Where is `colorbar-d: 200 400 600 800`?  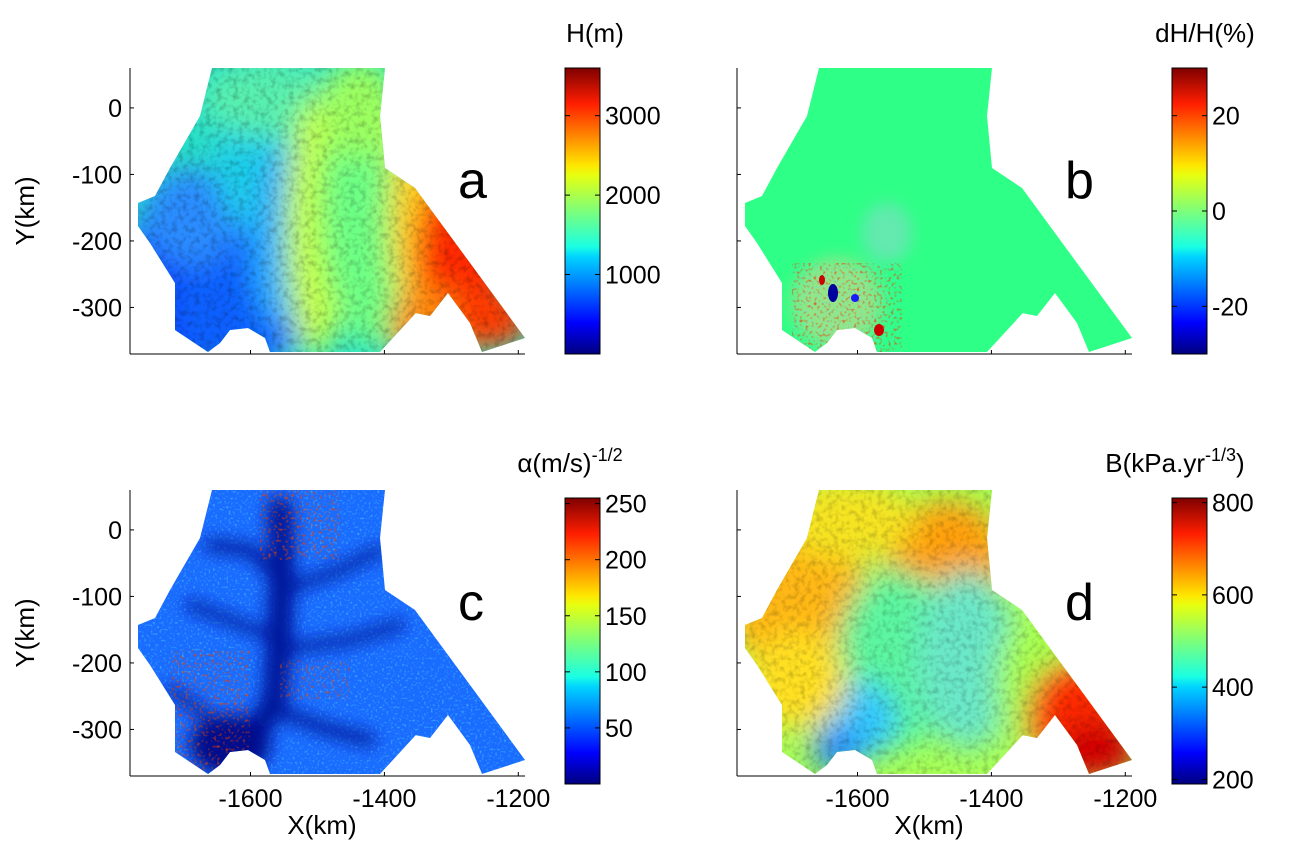
colorbar-d: 200 400 600 800 is located at coordinates (1212, 642).